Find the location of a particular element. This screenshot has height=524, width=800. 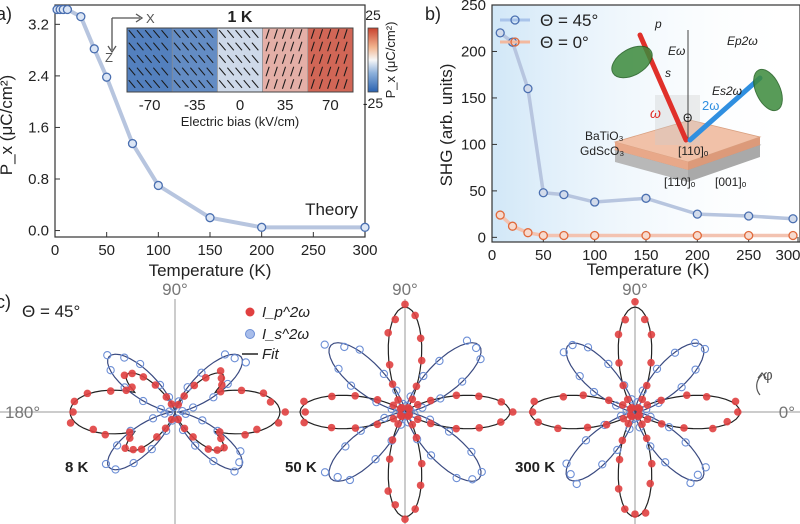

legend-label-0: Θ = 0° is located at coordinates (564, 42).